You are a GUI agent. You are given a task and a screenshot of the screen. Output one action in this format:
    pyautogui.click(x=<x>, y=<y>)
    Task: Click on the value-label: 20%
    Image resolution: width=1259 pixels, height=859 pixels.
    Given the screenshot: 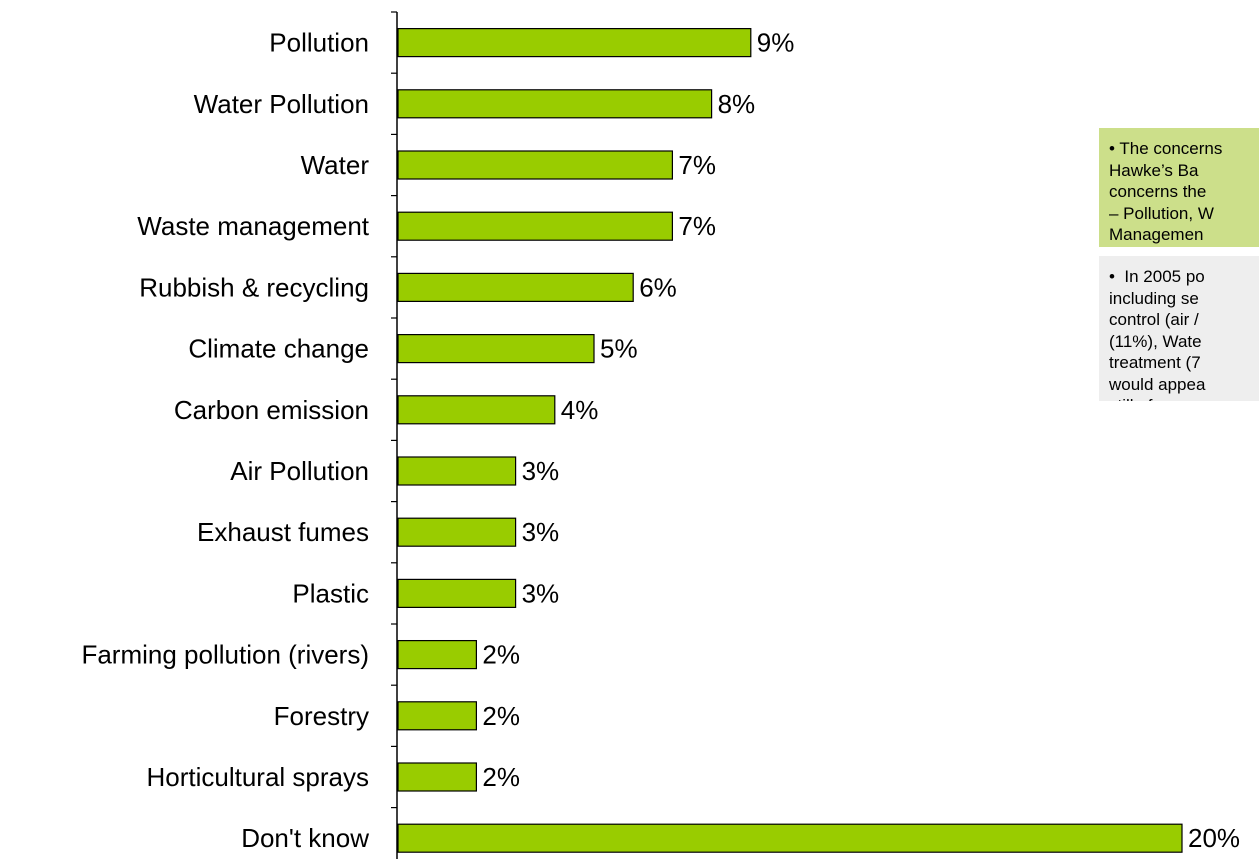 What is the action you would take?
    pyautogui.click(x=1214, y=838)
    